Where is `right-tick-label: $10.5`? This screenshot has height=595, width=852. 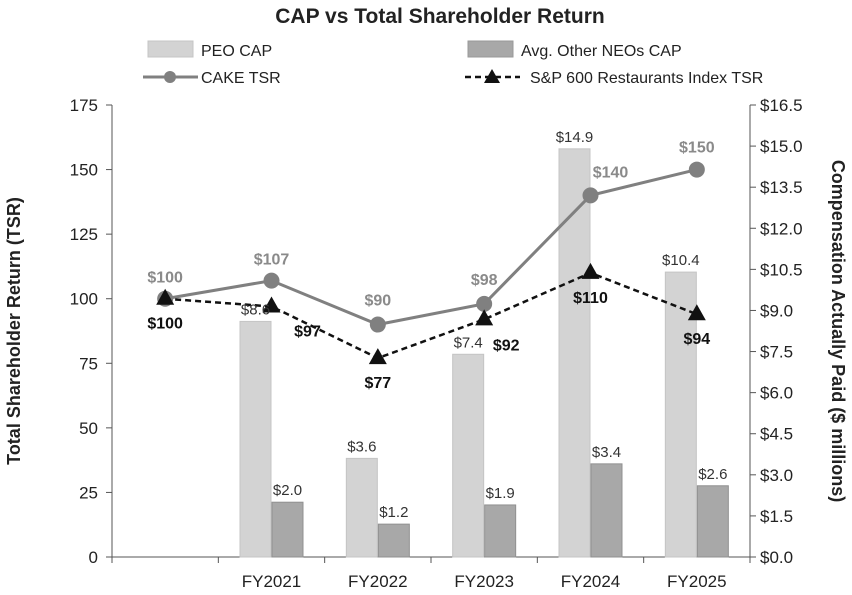 right-tick-label: $10.5 is located at coordinates (781, 269).